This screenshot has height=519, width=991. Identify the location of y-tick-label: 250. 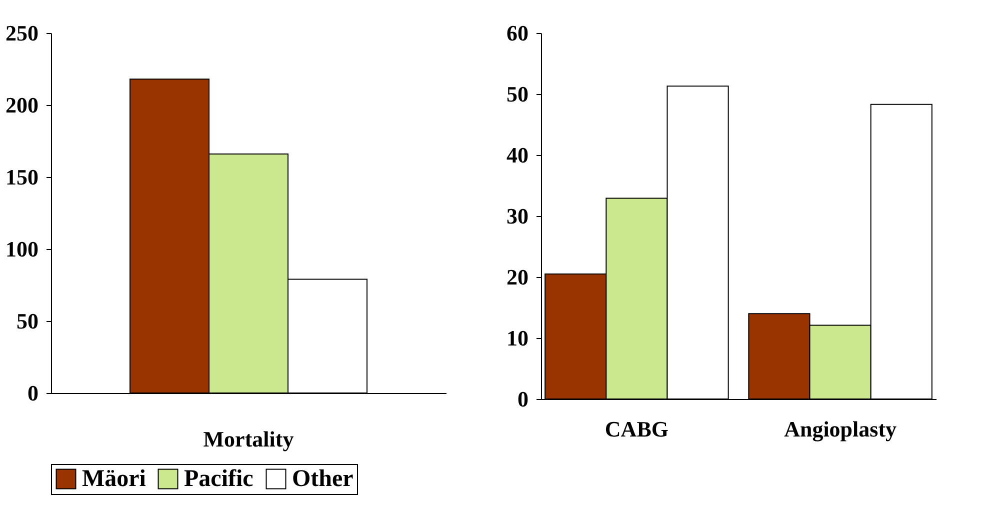
(22, 33).